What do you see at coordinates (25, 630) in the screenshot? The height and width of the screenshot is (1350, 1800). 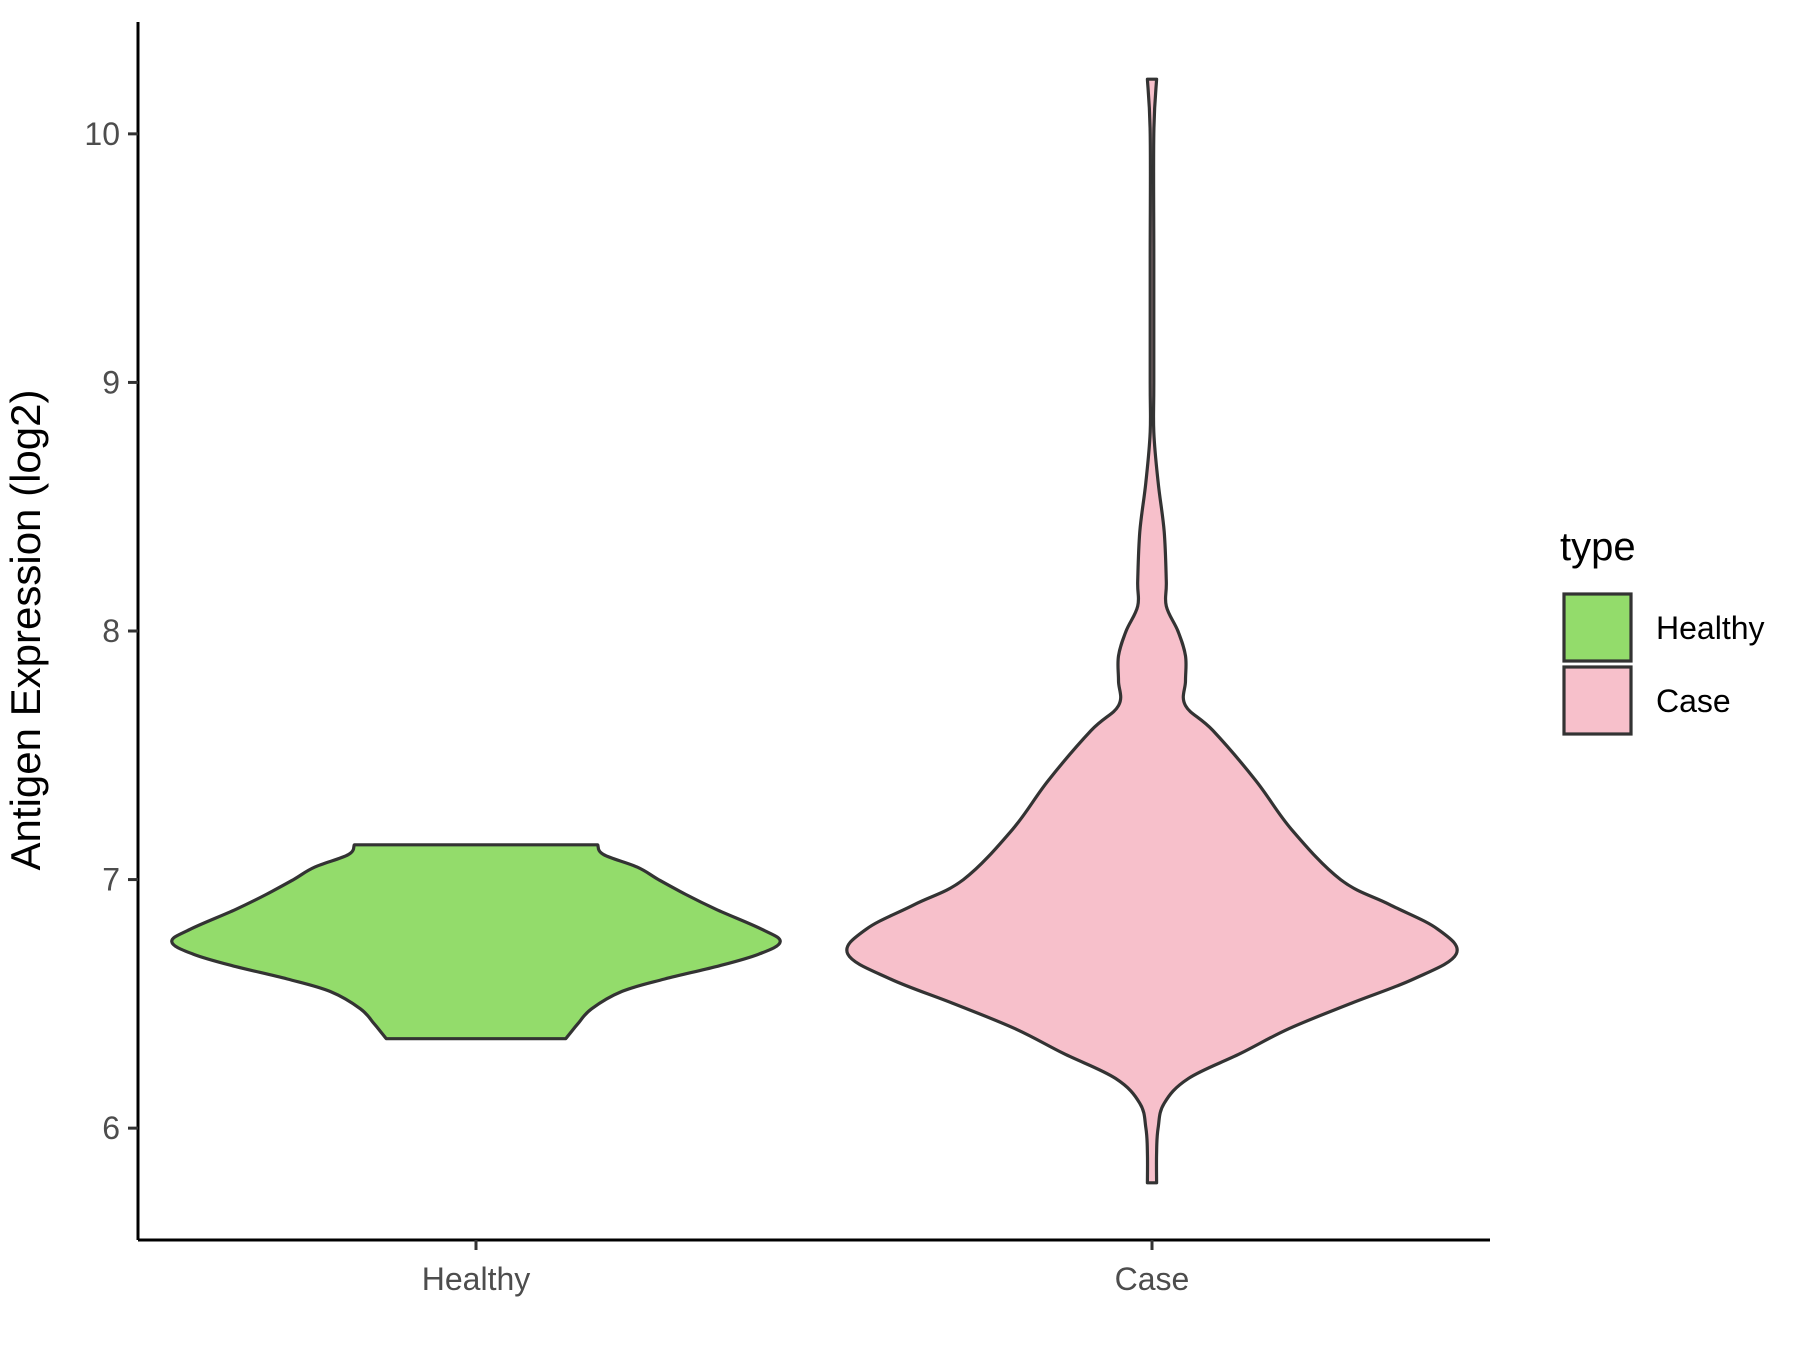 I see `y-axis-title: Antigen Expression (log2)` at bounding box center [25, 630].